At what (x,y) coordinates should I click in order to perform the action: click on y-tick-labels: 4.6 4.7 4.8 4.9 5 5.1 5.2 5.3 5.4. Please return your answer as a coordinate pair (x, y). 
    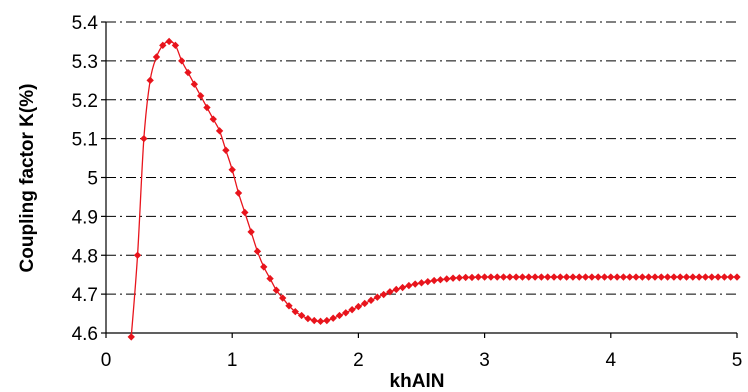
    Looking at the image, I should click on (85, 179).